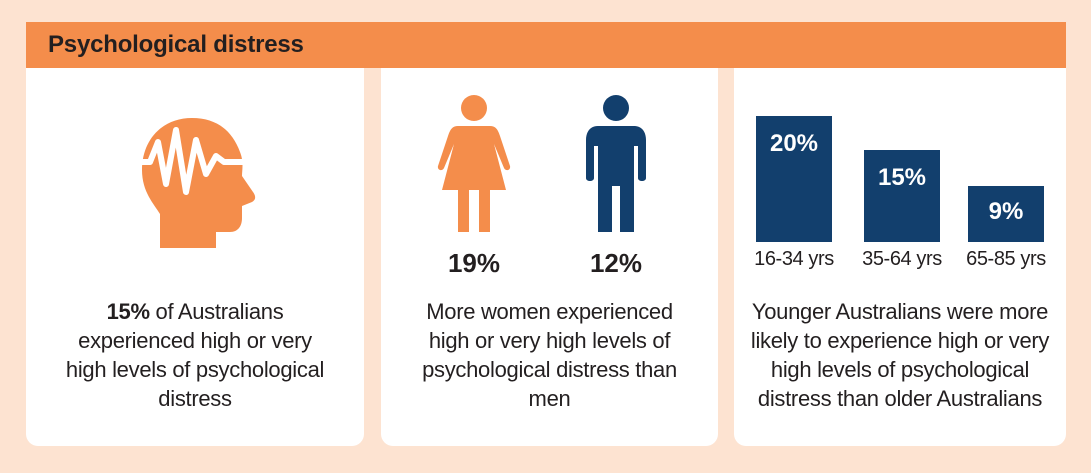 Image resolution: width=1091 pixels, height=473 pixels. I want to click on bar-category: 35-64 yrs, so click(902, 259).